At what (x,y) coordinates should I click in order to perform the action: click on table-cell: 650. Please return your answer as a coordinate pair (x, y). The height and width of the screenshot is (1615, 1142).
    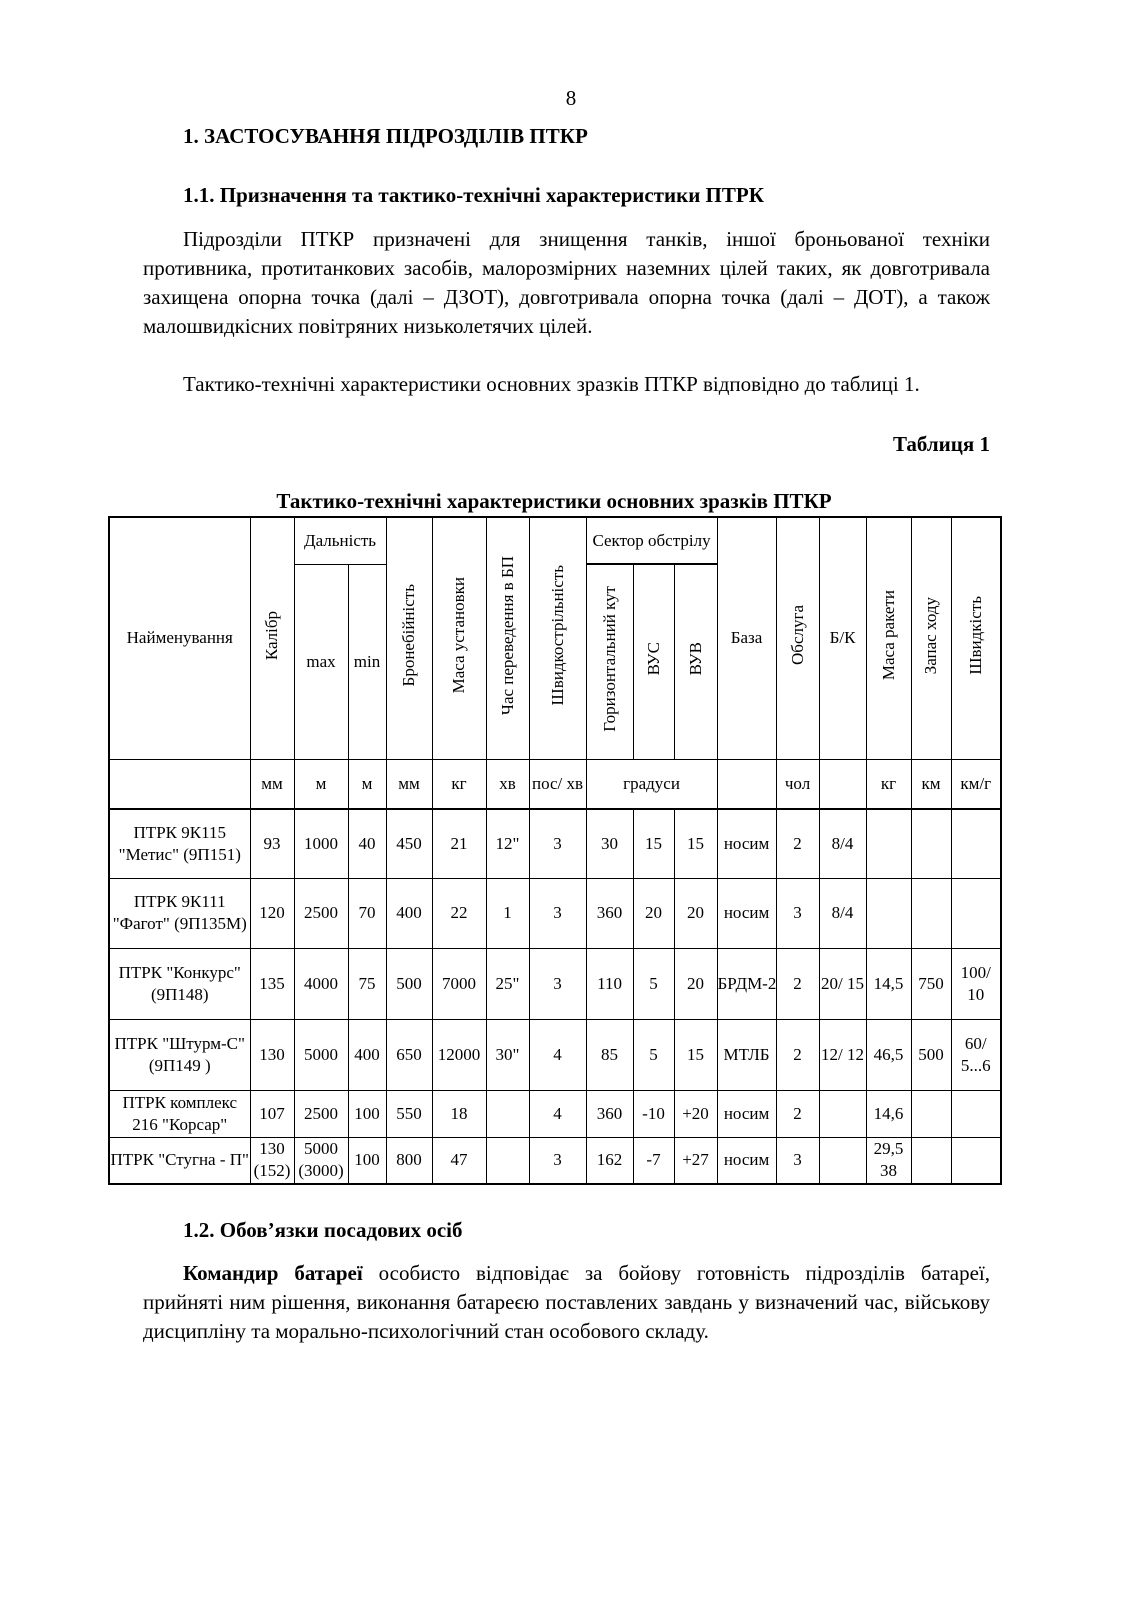
    Looking at the image, I should click on (409, 1054).